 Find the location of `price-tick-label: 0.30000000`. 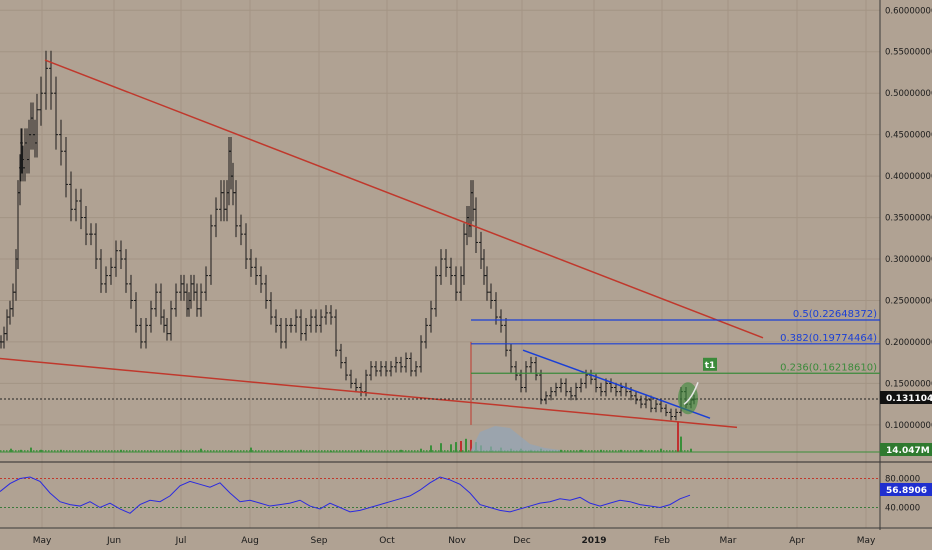

price-tick-label: 0.30000000 is located at coordinates (908, 260).